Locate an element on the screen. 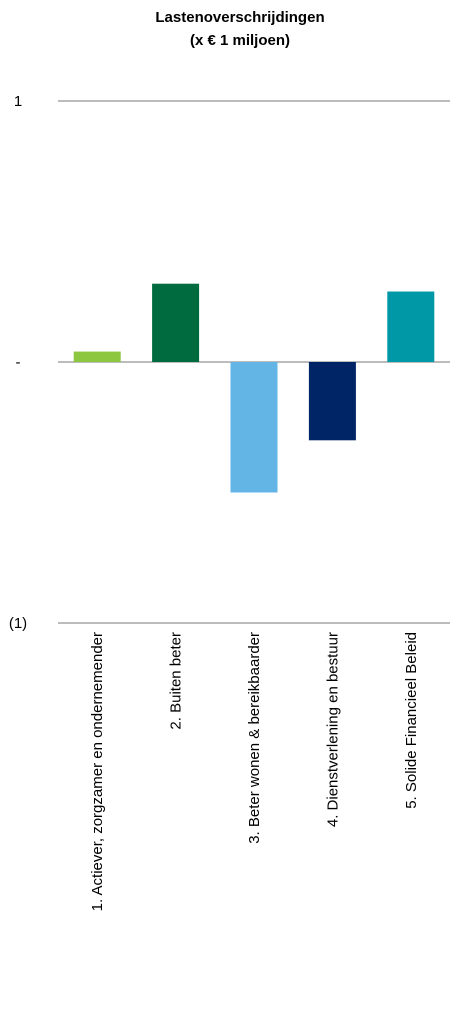 The image size is (450, 1025). chart-subtitle: (x € 1 miljoen) is located at coordinates (240, 40).